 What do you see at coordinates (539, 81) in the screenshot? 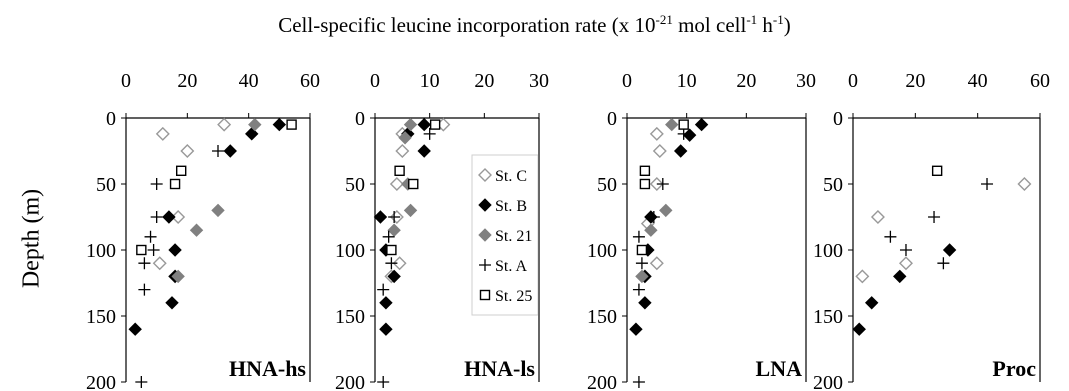
I see `panel-2-x-tick-label: 30` at bounding box center [539, 81].